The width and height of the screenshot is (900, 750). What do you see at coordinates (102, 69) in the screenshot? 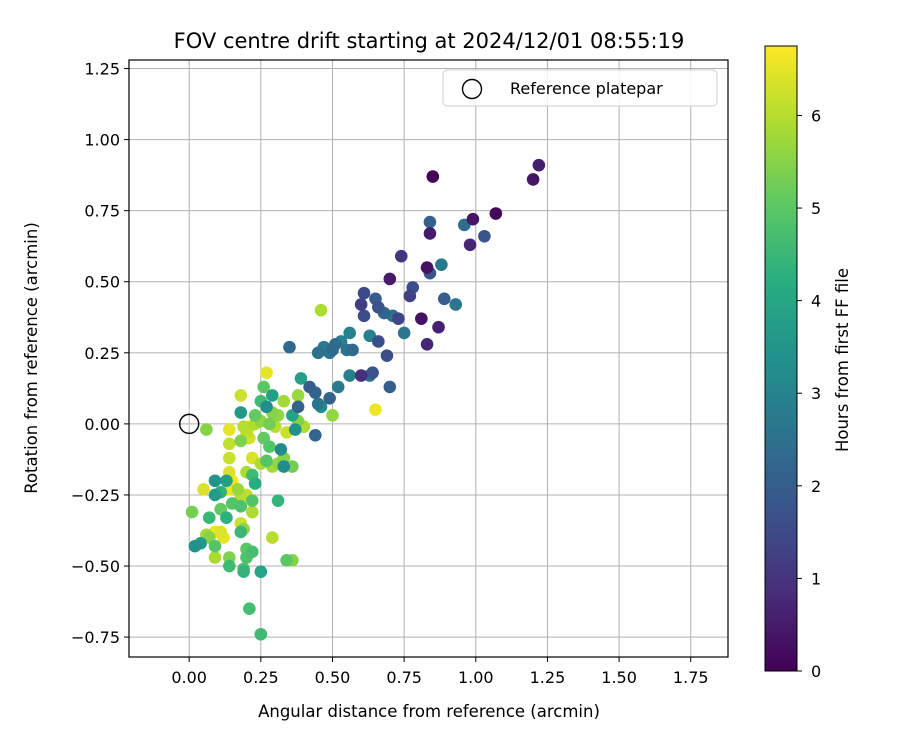
I see `y-tick-label: 1.25` at bounding box center [102, 69].